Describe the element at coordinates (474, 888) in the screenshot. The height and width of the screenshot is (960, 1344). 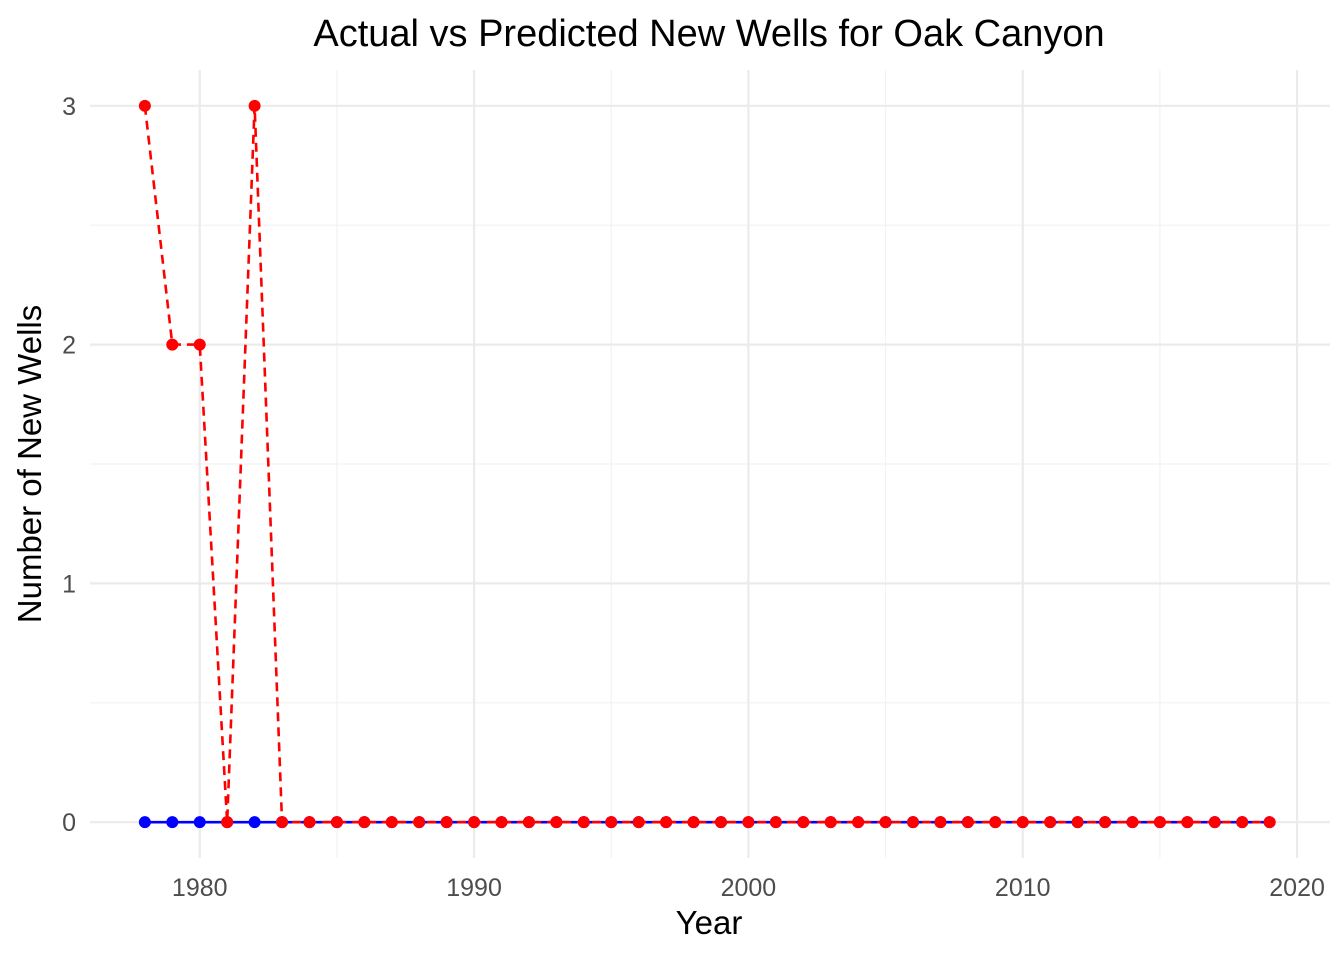
I see `x-tick-label: 1990` at that location.